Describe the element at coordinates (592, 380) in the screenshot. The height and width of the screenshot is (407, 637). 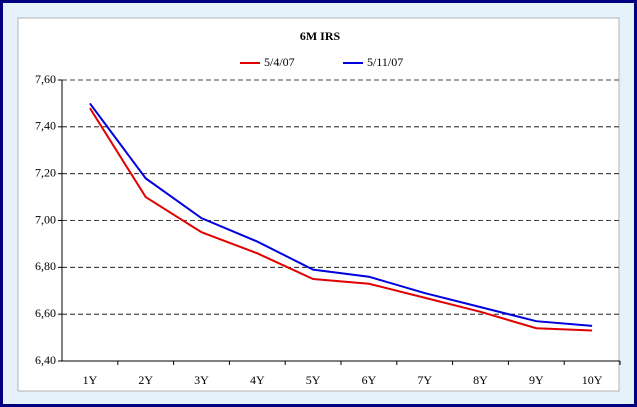
I see `x-tick-label: 10Y` at that location.